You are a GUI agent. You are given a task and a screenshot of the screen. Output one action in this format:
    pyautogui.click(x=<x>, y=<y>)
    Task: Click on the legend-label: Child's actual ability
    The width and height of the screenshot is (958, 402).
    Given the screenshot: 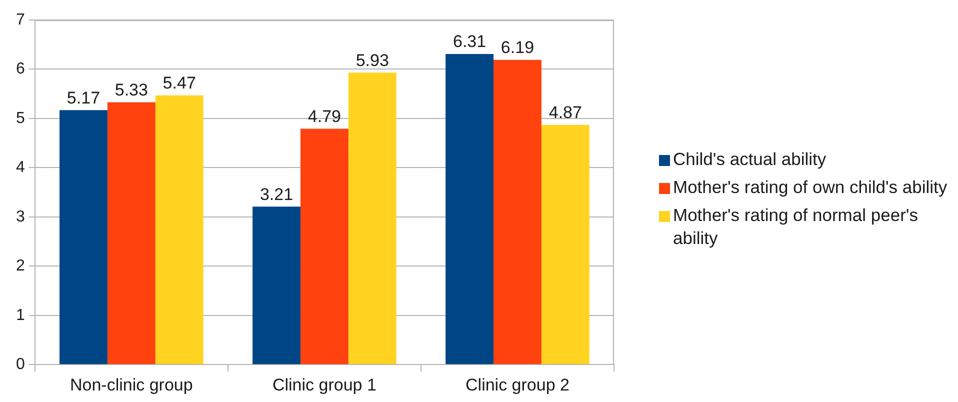 What is the action you would take?
    pyautogui.click(x=750, y=159)
    